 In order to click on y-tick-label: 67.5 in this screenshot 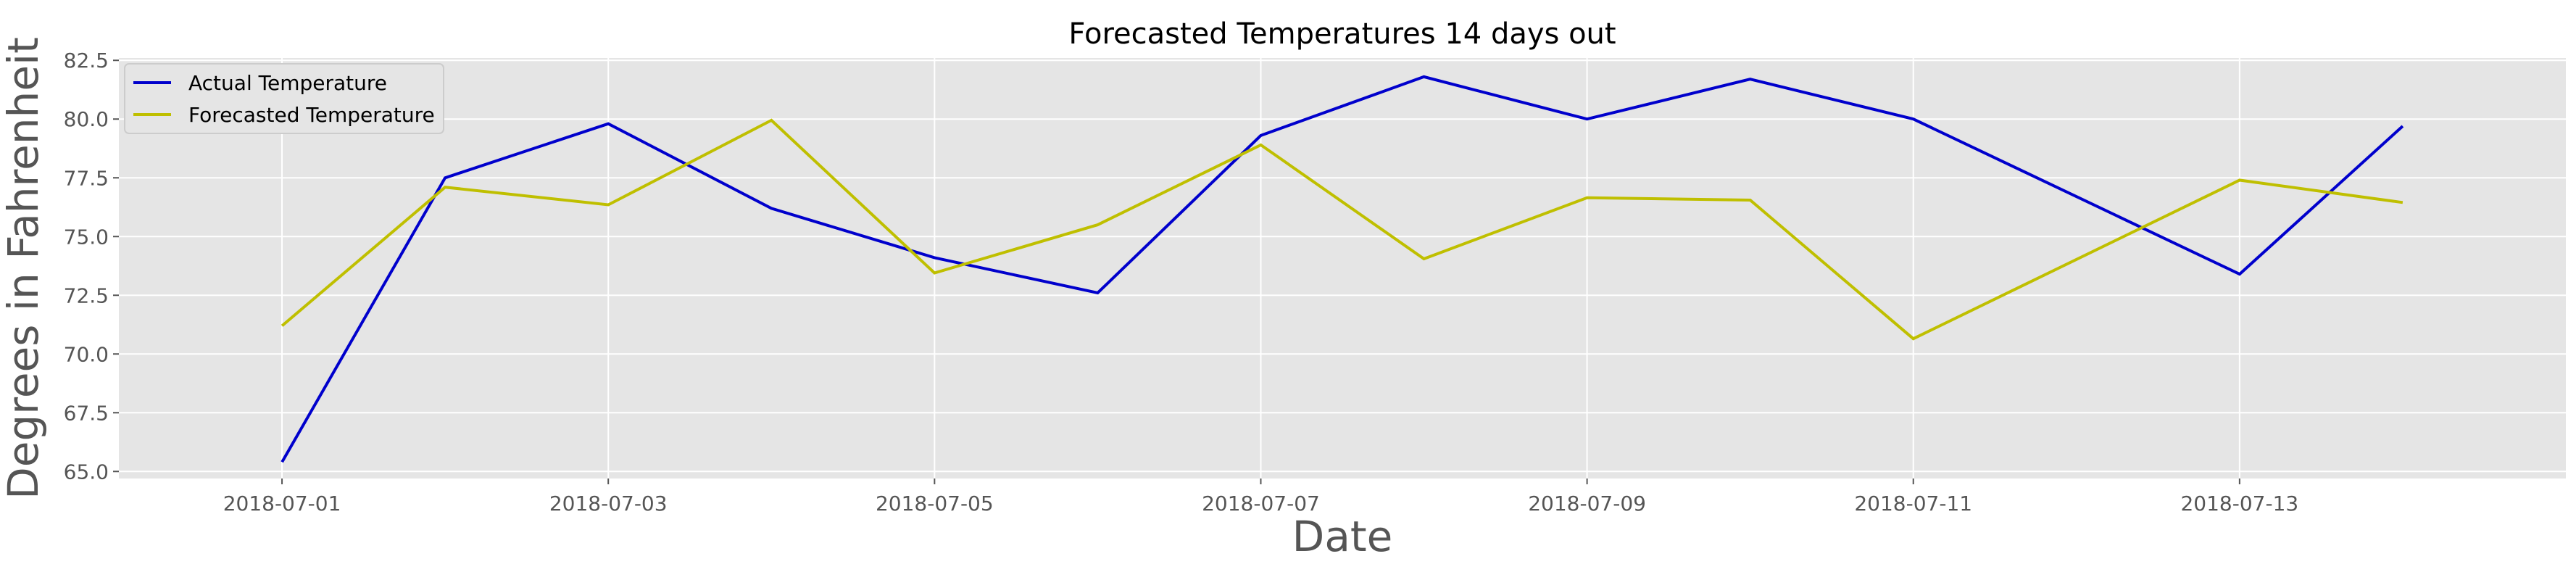, I will do `click(86, 413)`.